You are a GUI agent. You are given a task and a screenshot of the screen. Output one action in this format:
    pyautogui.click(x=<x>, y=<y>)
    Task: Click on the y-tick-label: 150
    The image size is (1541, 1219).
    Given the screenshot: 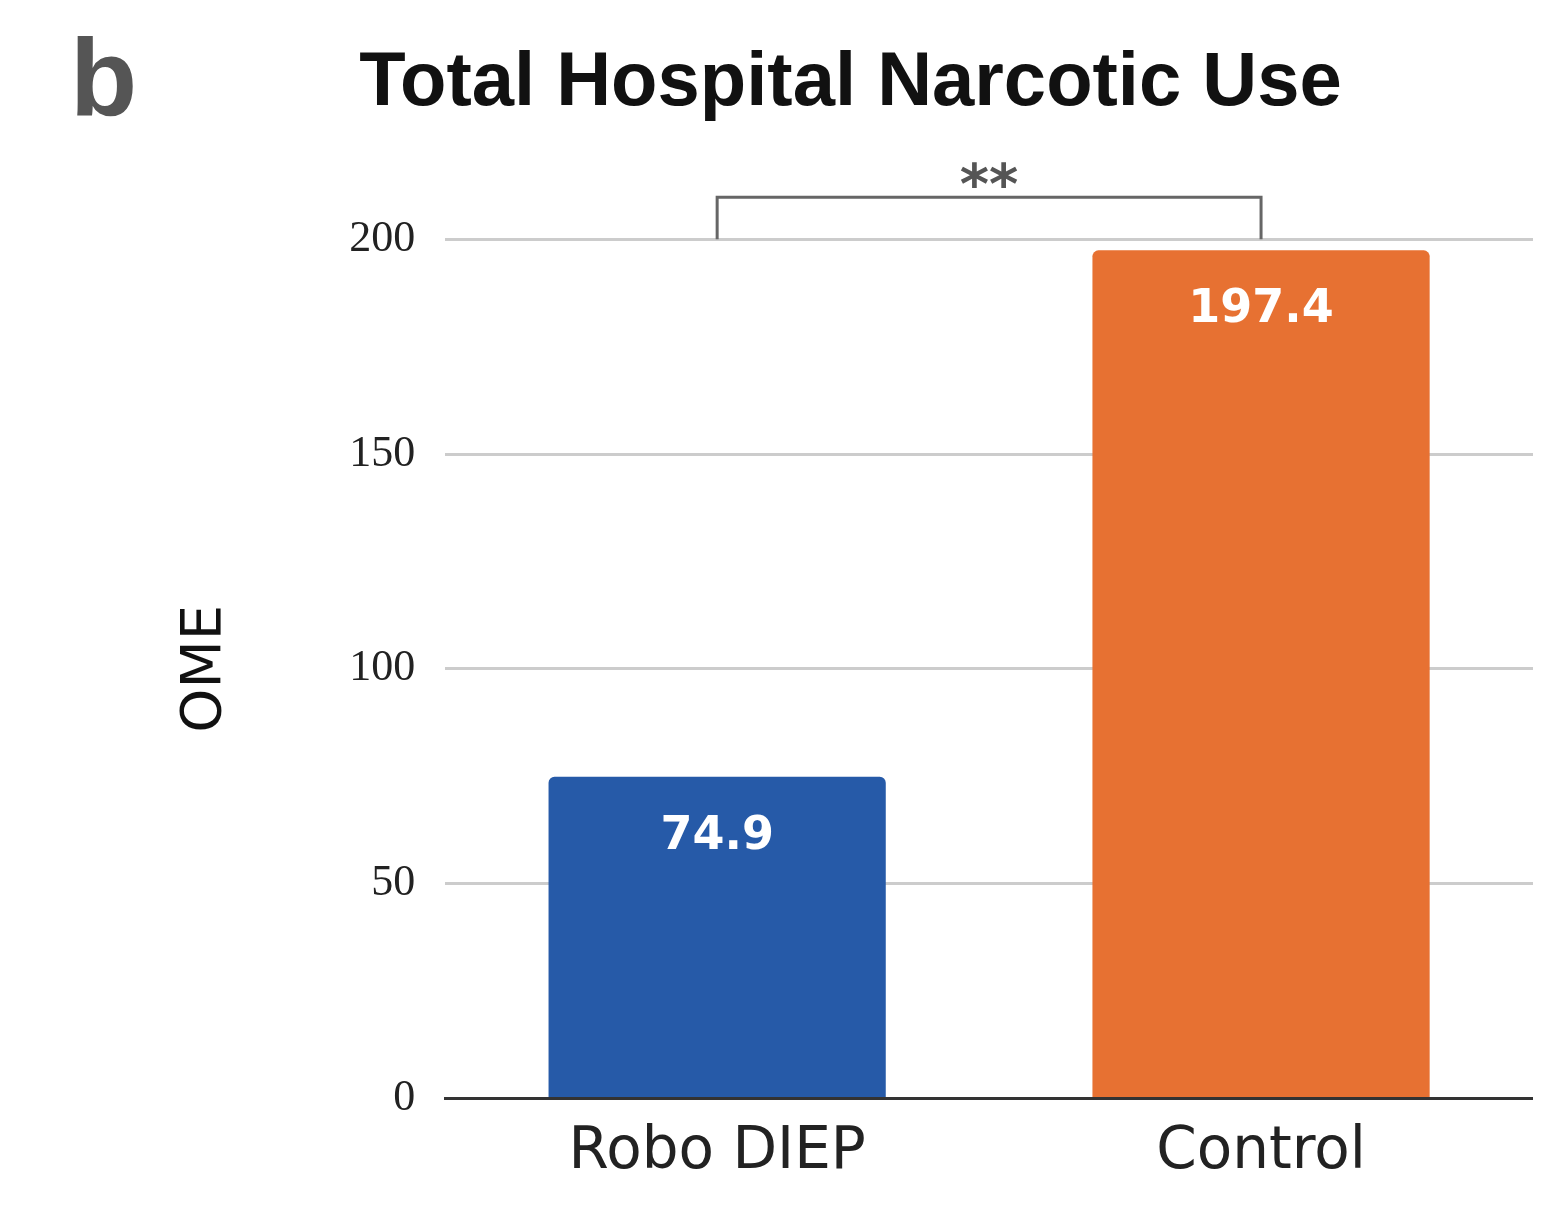 What is the action you would take?
    pyautogui.click(x=382, y=451)
    